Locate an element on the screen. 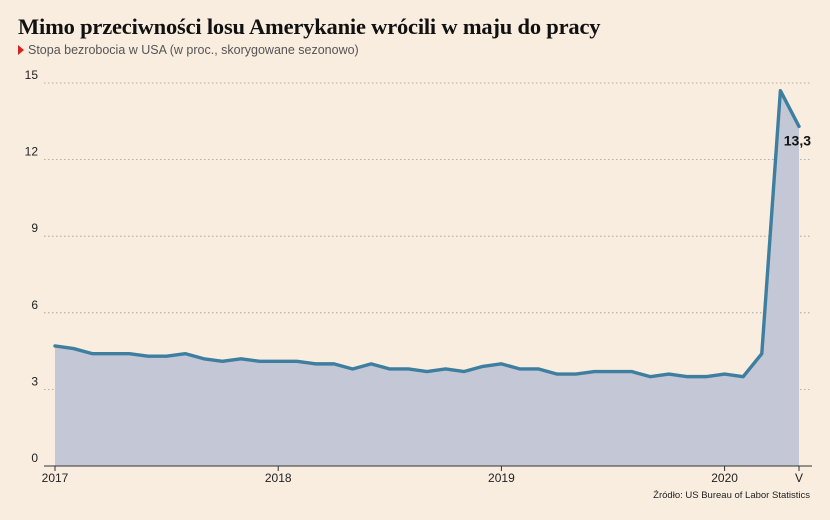 The width and height of the screenshot is (830, 520). x-tick-label: V is located at coordinates (799, 478).